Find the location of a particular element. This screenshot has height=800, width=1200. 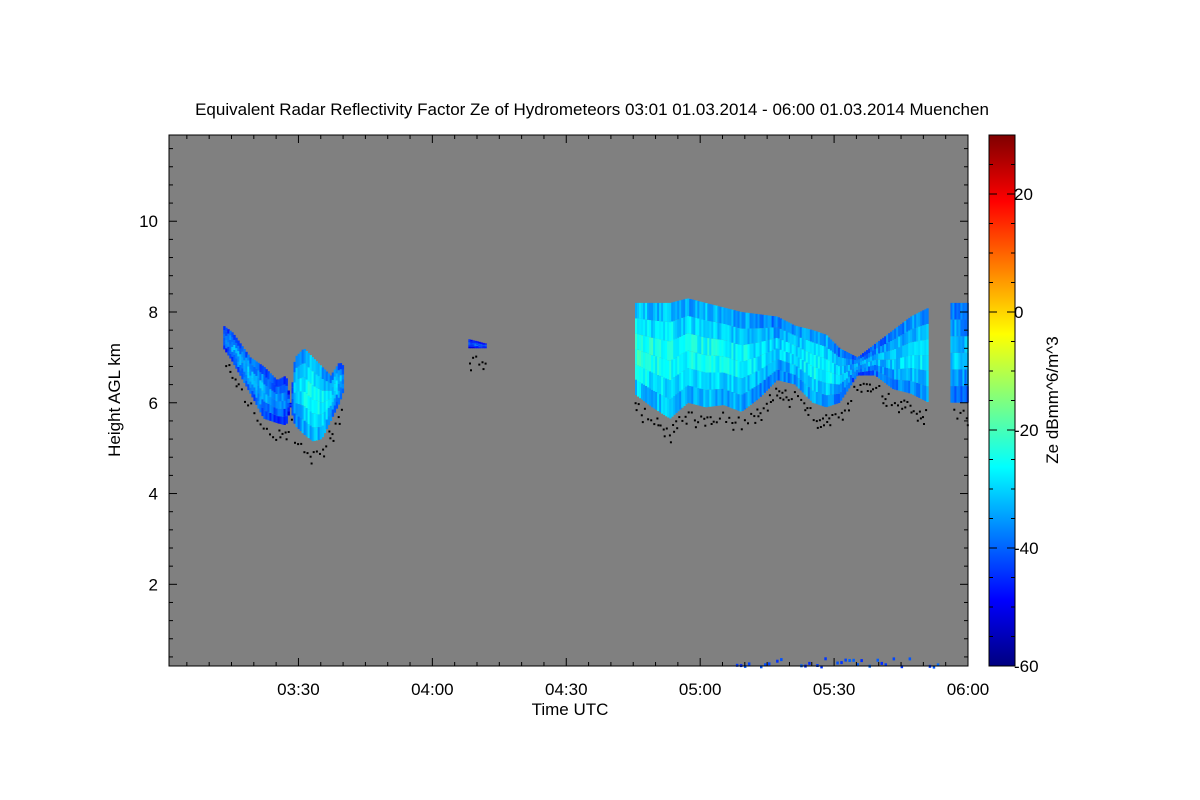

colorbar-tick-label: 0 is located at coordinates (1018, 312).